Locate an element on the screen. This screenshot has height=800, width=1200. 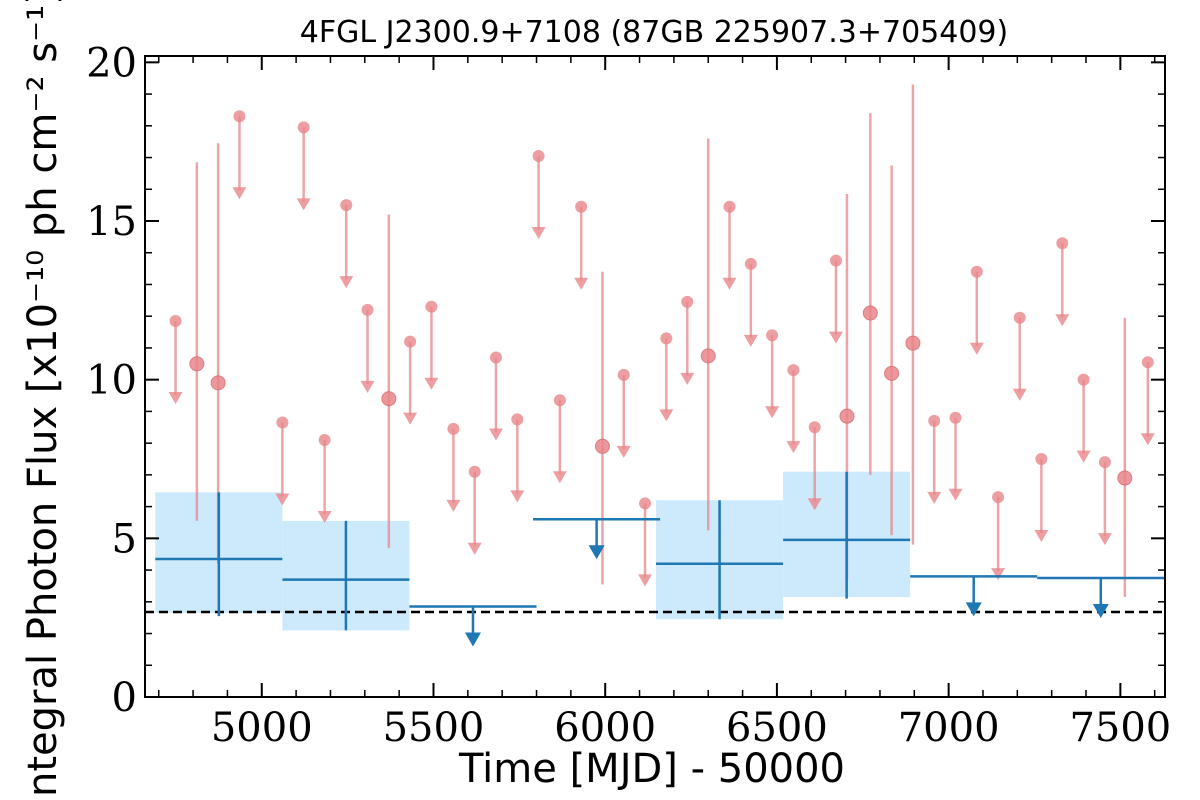
x-tick-label: 7500 is located at coordinates (1120, 728).